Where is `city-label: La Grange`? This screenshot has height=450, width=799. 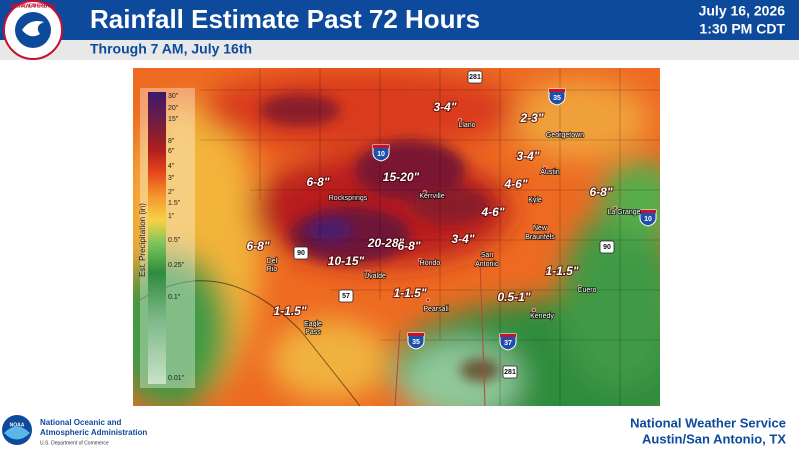
city-label: La Grange is located at coordinates (623, 212).